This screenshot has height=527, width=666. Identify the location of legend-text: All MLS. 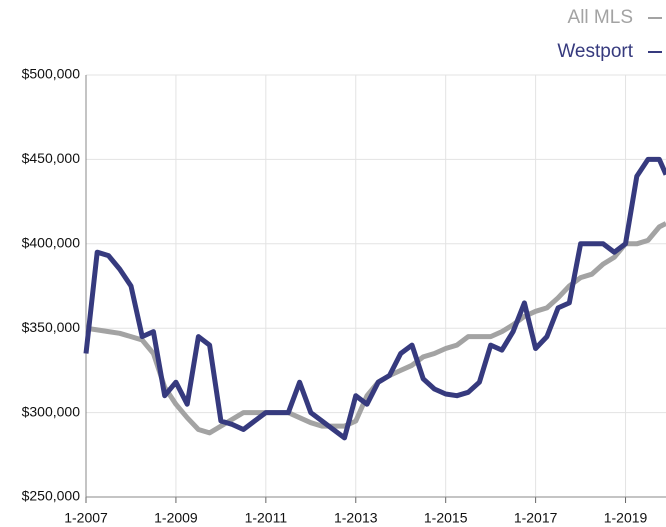
(600, 17).